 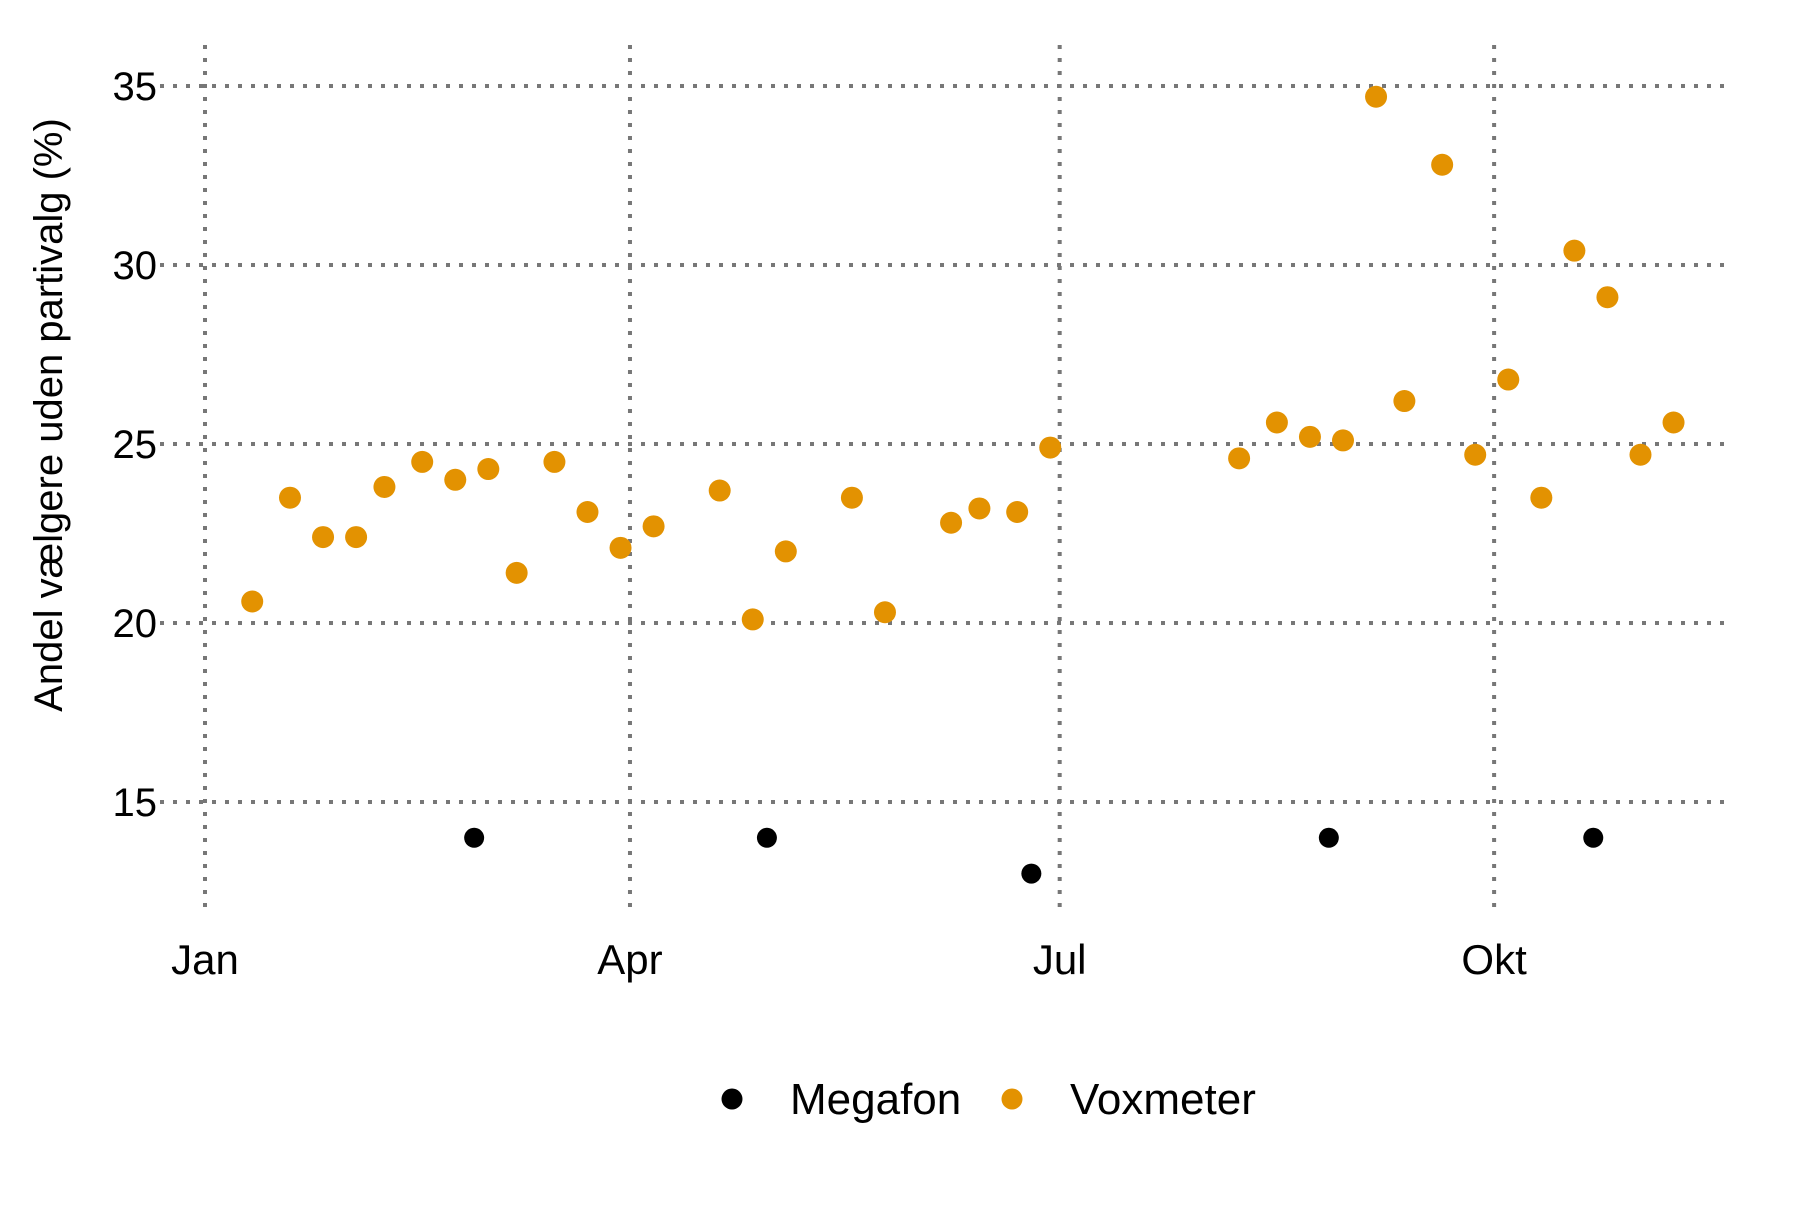 I want to click on y-tick-label-35: 35, so click(x=135, y=87).